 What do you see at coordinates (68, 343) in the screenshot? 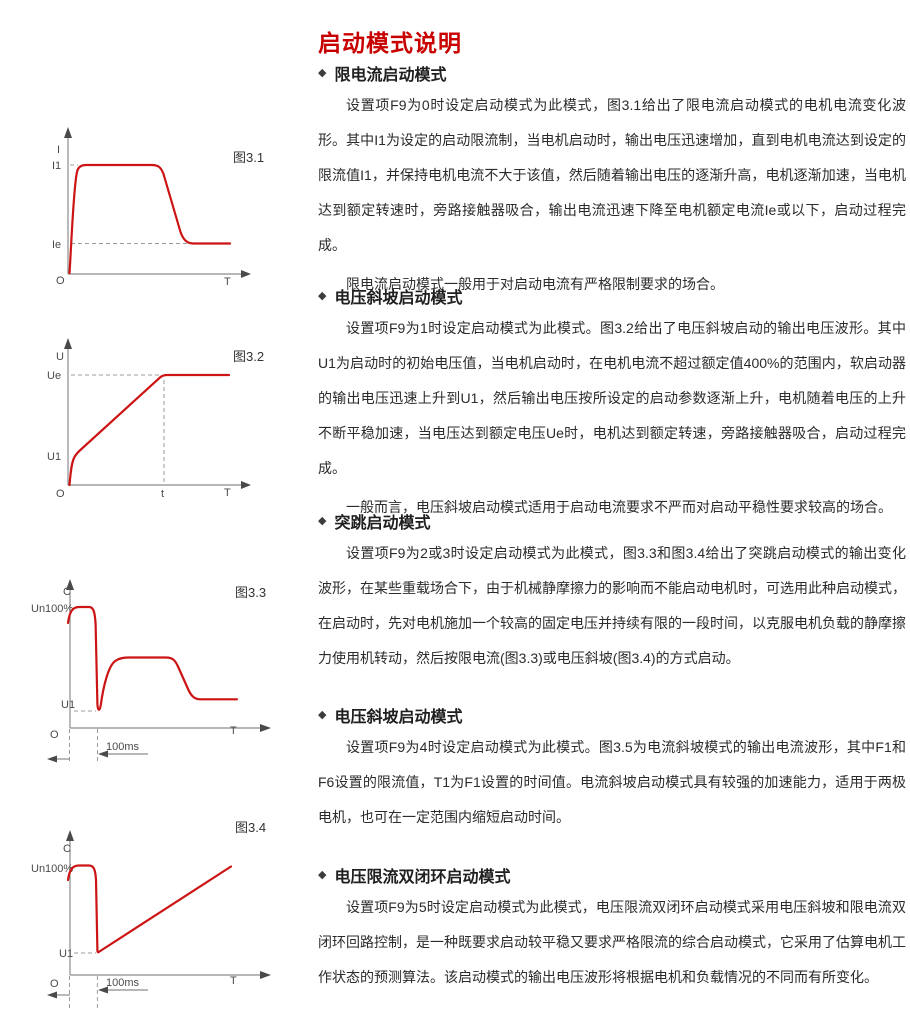
I see `fig2-y-axis-arrow-icon` at bounding box center [68, 343].